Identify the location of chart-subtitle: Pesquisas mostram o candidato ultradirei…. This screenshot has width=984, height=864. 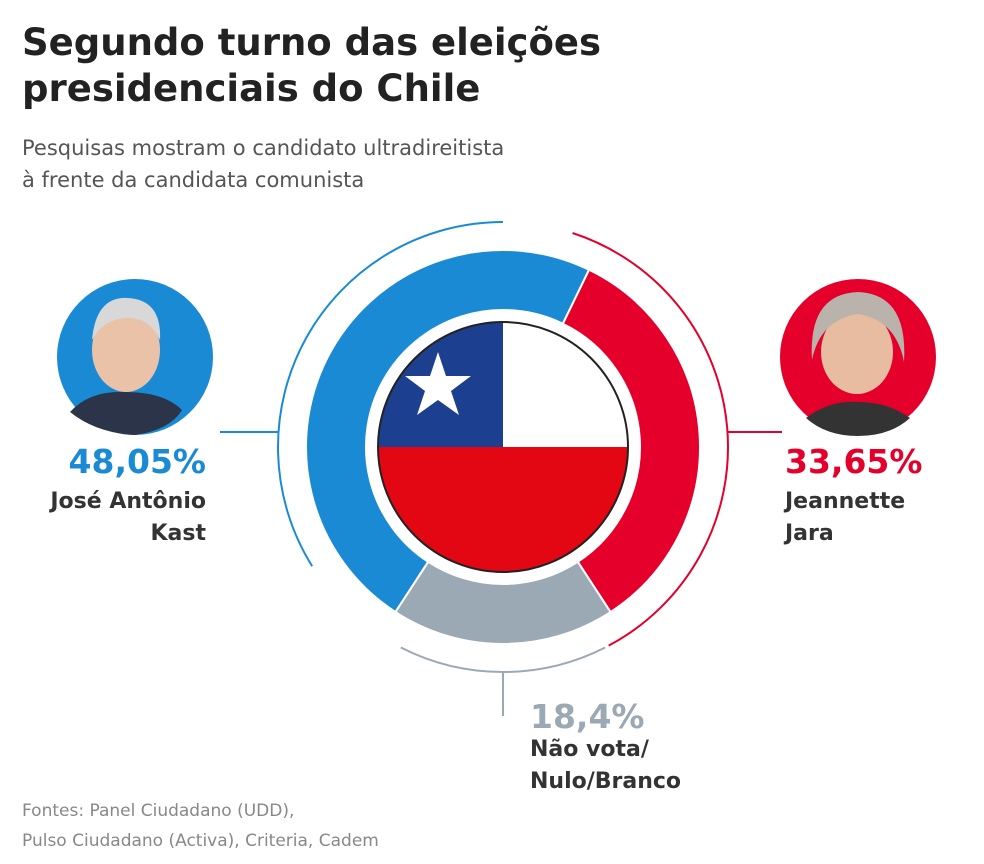
(263, 164).